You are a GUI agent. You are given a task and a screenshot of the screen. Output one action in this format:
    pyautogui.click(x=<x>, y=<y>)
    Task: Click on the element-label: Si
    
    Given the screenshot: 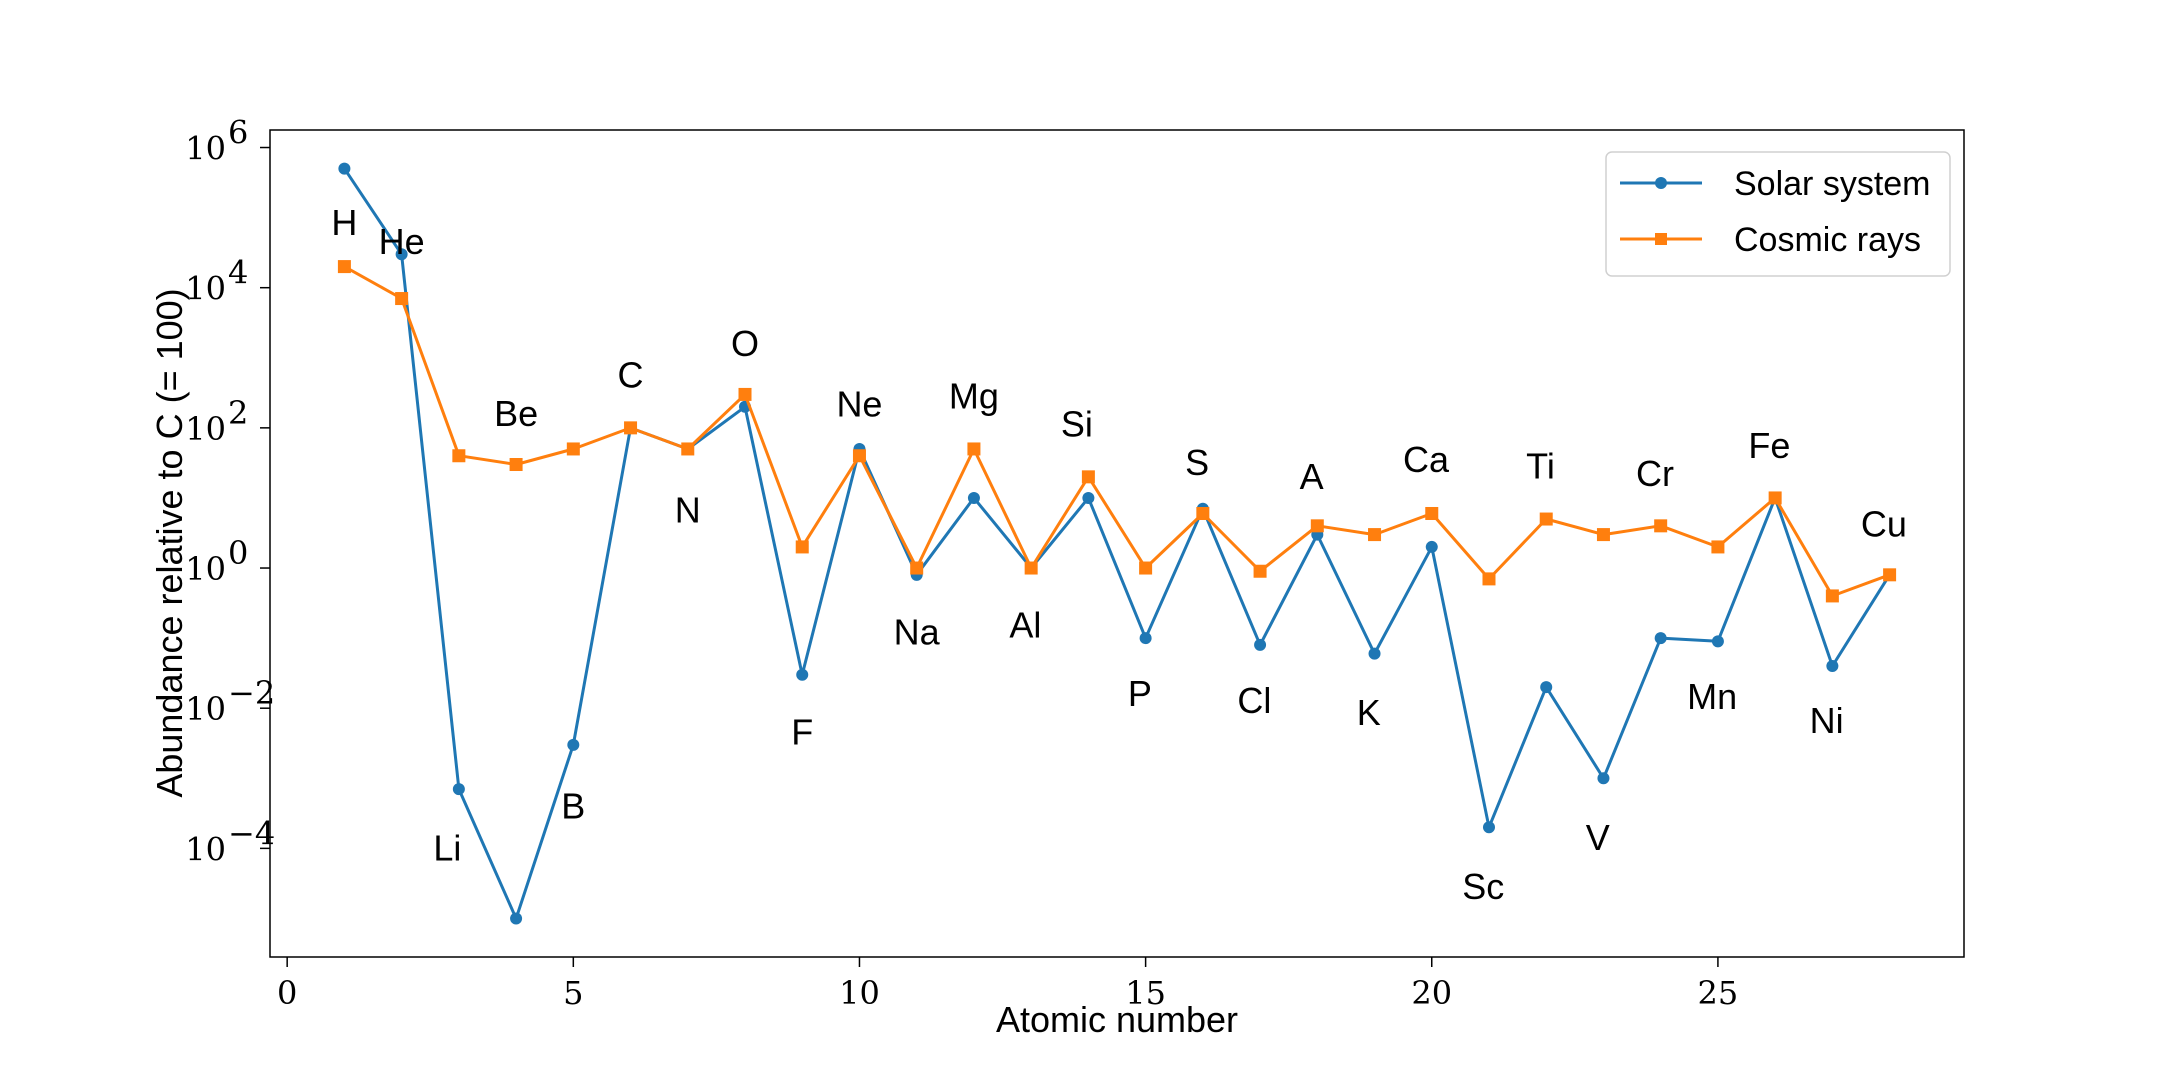 What is the action you would take?
    pyautogui.click(x=1077, y=423)
    